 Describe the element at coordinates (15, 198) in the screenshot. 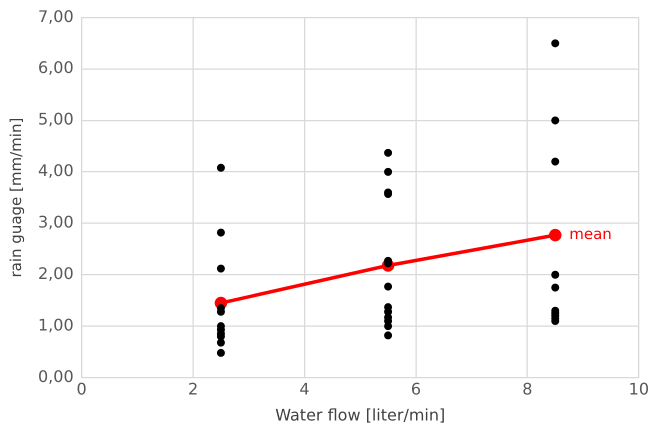

I see `y-axis-title: rain guage [mm/min]` at that location.